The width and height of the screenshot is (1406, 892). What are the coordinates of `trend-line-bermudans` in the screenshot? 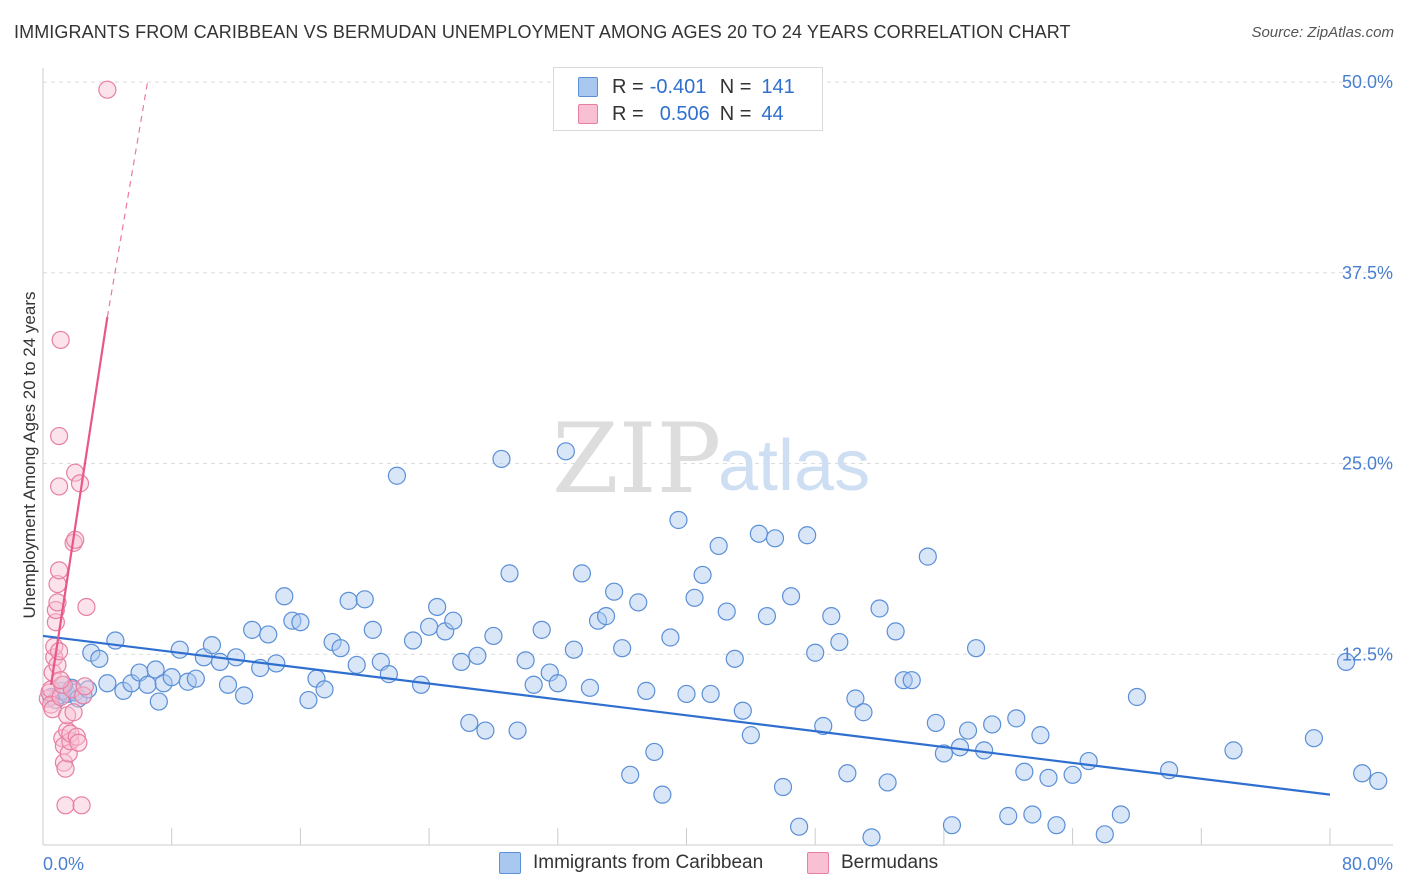 It's located at (79, 500).